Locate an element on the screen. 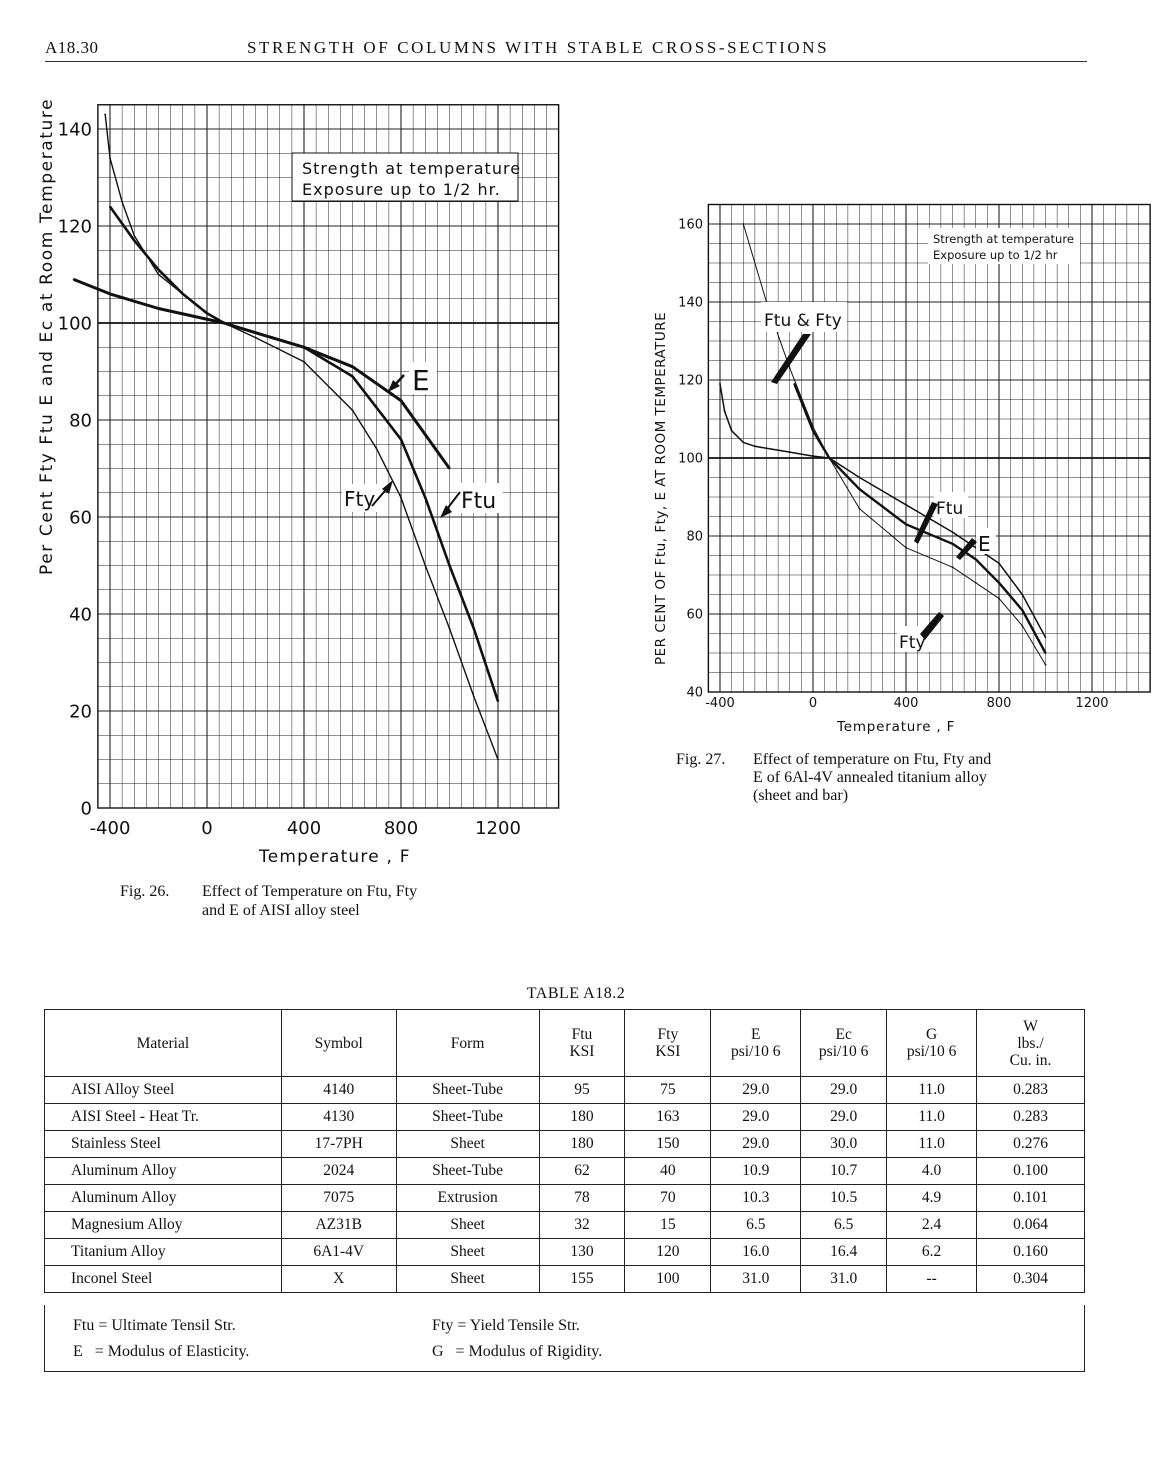 The width and height of the screenshot is (1152, 1459). table-cell: 11.0 is located at coordinates (932, 1090).